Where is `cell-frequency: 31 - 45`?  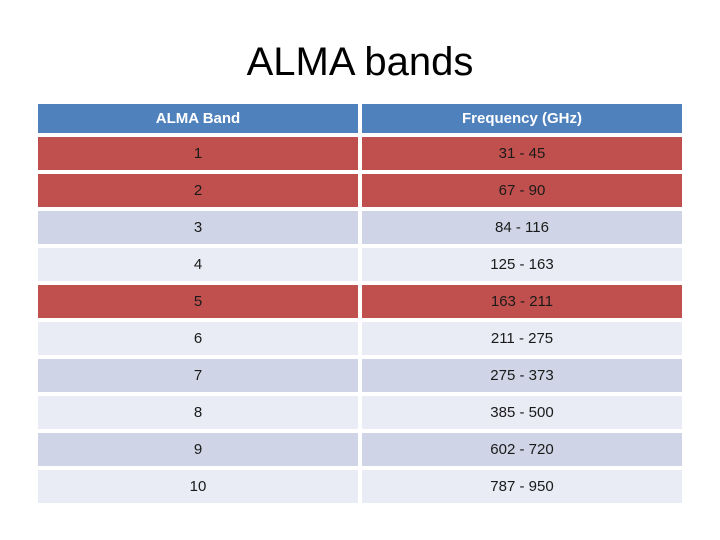
cell-frequency: 31 - 45 is located at coordinates (522, 153).